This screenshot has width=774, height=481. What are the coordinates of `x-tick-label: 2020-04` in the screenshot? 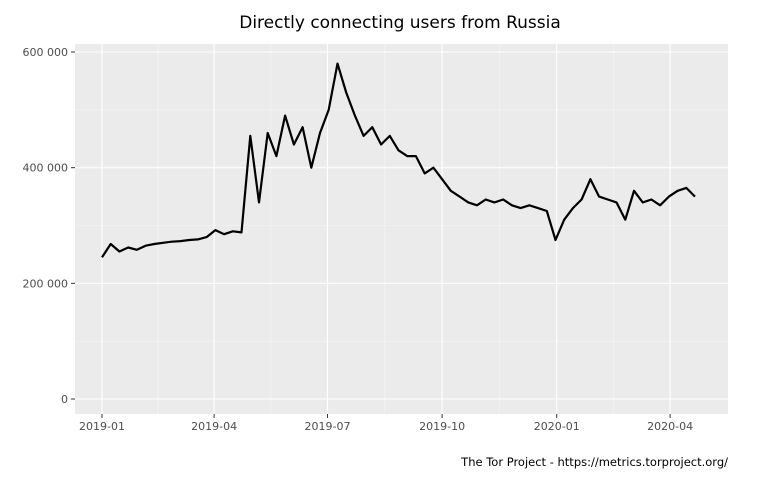 It's located at (670, 426).